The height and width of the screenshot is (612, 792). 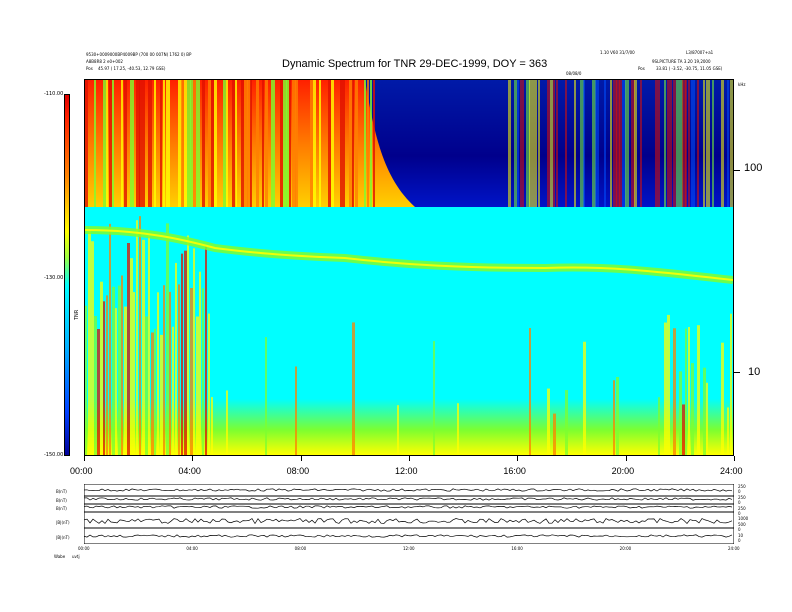 What do you see at coordinates (742, 524) in the screenshot?
I see `field-scale-label: 500` at bounding box center [742, 524].